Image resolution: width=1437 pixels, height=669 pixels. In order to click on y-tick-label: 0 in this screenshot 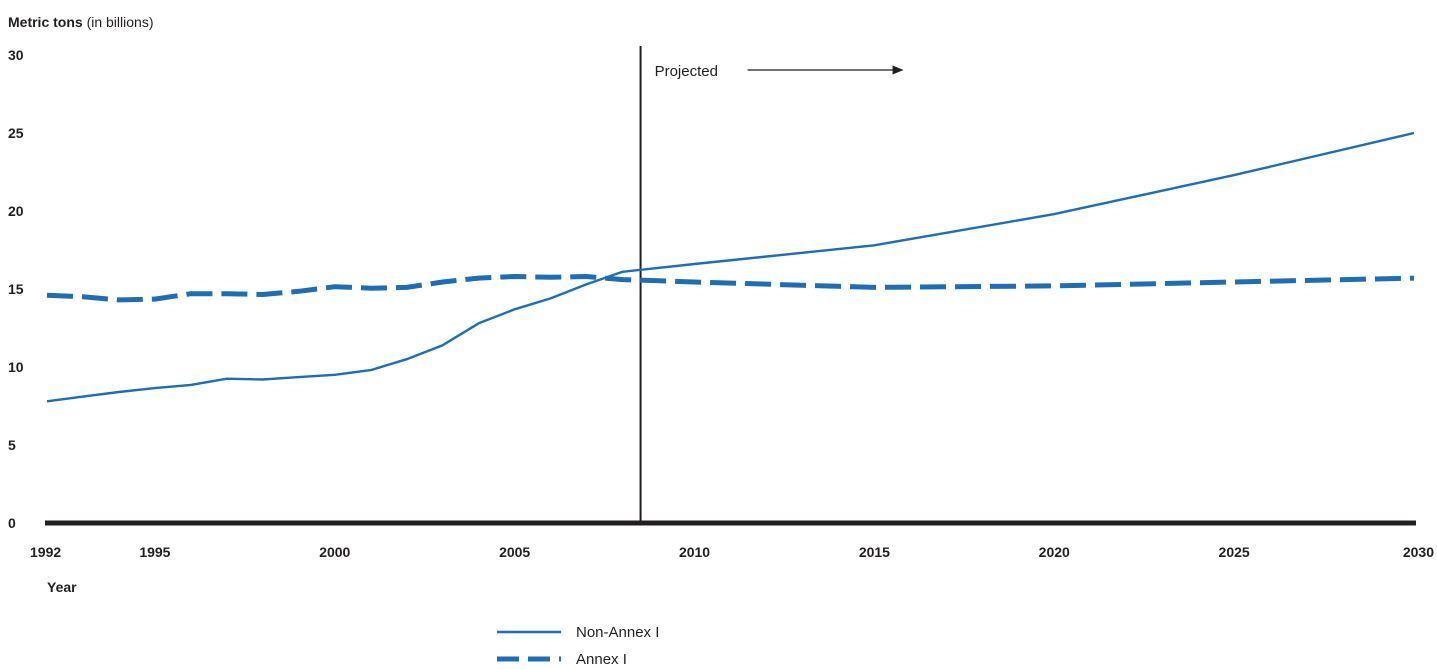, I will do `click(12, 523)`.